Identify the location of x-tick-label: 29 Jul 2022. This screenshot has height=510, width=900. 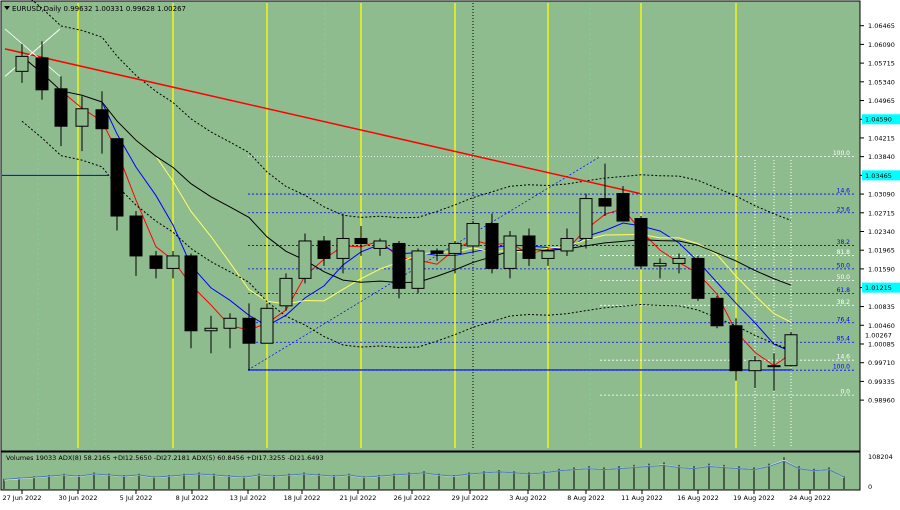
(470, 498).